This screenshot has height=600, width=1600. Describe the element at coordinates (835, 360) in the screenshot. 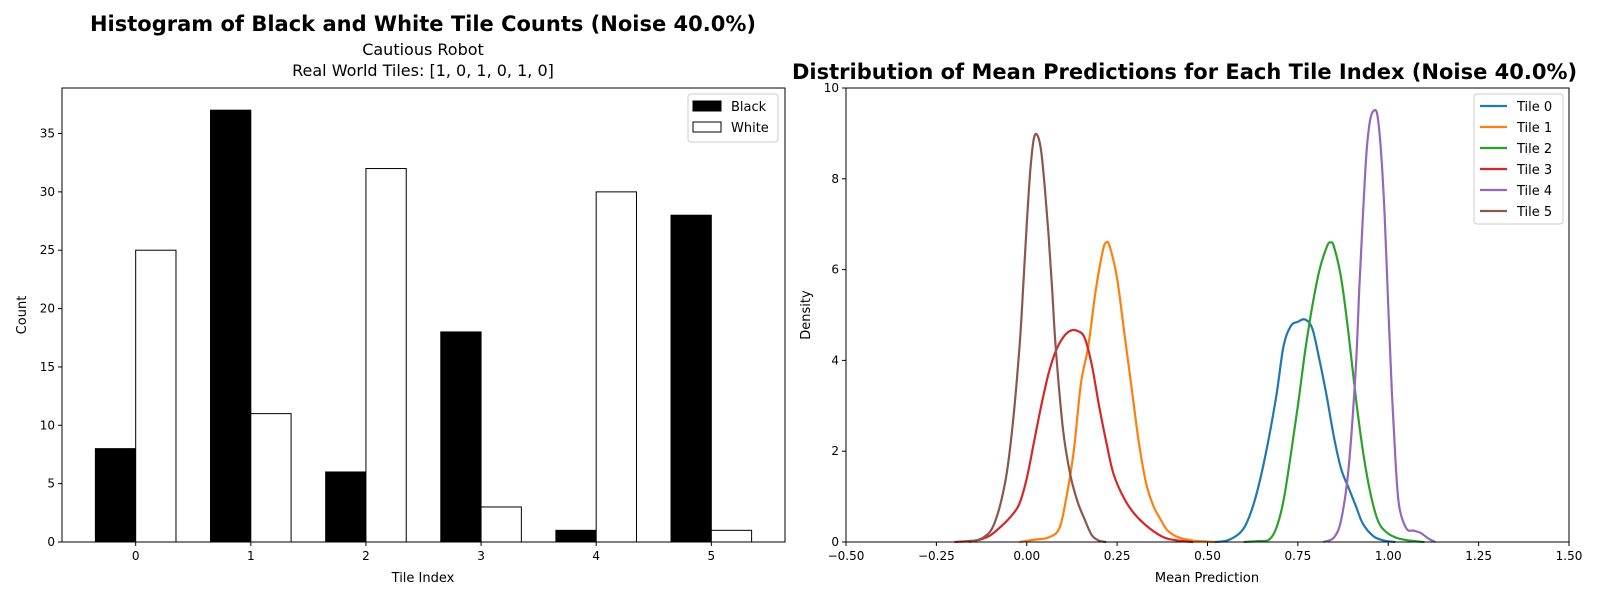

I see `density-y-tick-label: 4` at that location.